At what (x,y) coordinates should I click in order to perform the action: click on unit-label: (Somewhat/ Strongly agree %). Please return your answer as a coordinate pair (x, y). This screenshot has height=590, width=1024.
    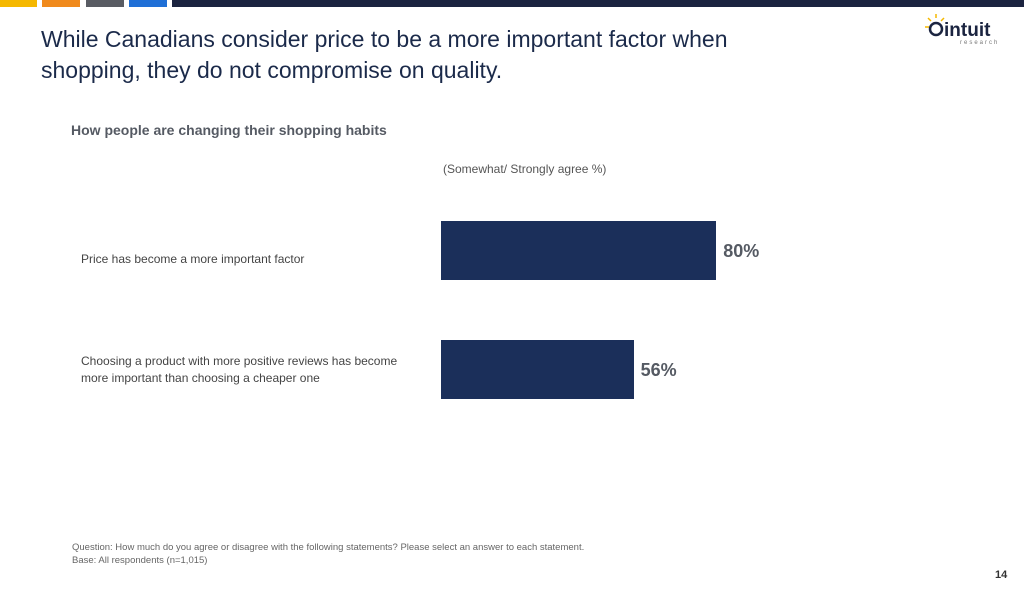
    Looking at the image, I should click on (525, 169).